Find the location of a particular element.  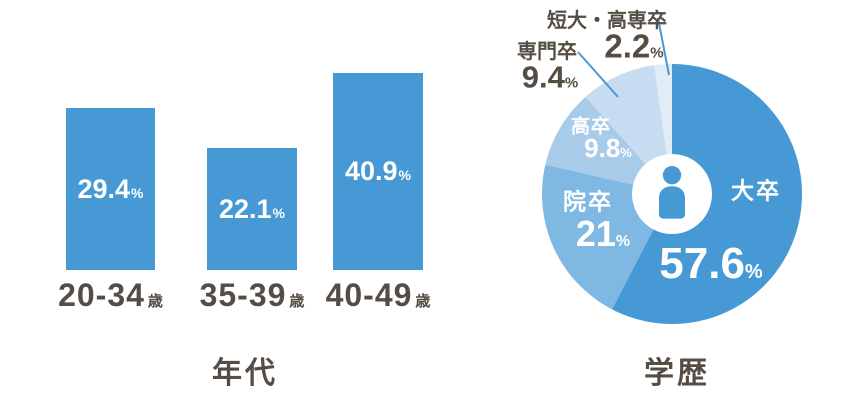

x-axis-label-35-39: 35-39 歳 is located at coordinates (252, 295).